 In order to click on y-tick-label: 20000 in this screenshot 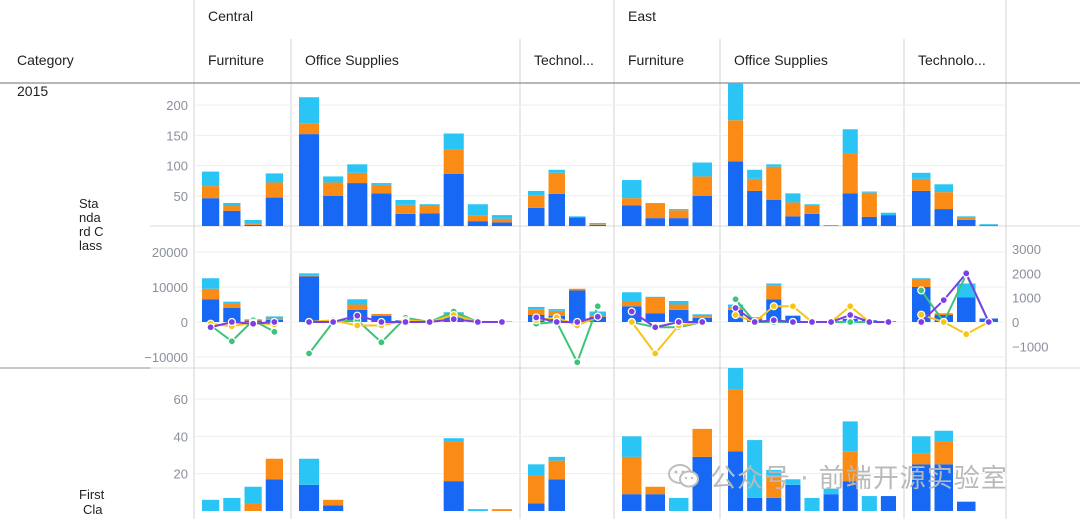, I will do `click(170, 252)`.